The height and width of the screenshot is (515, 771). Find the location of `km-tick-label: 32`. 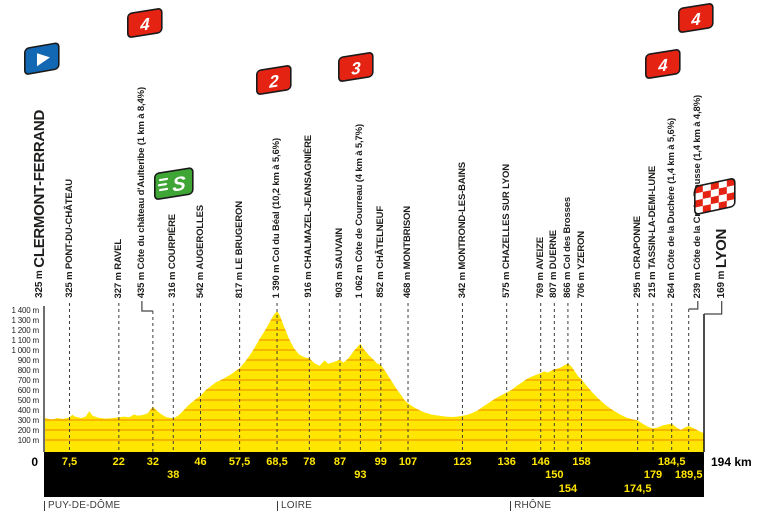

km-tick-label: 32 is located at coordinates (153, 461).